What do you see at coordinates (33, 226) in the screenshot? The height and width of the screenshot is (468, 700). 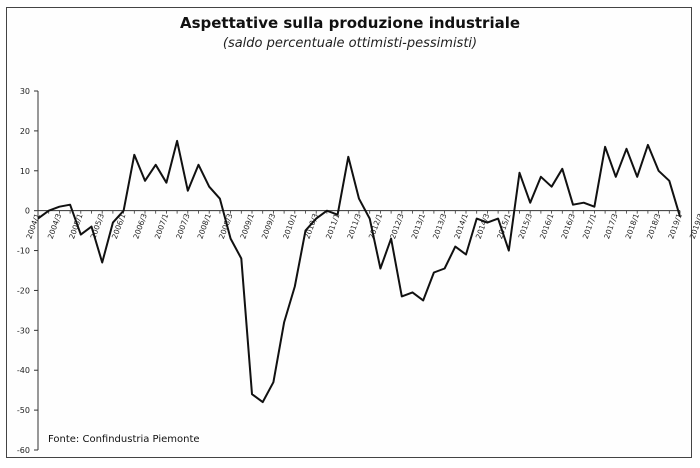 I see `x-tick-label: 2004/1` at bounding box center [33, 226].